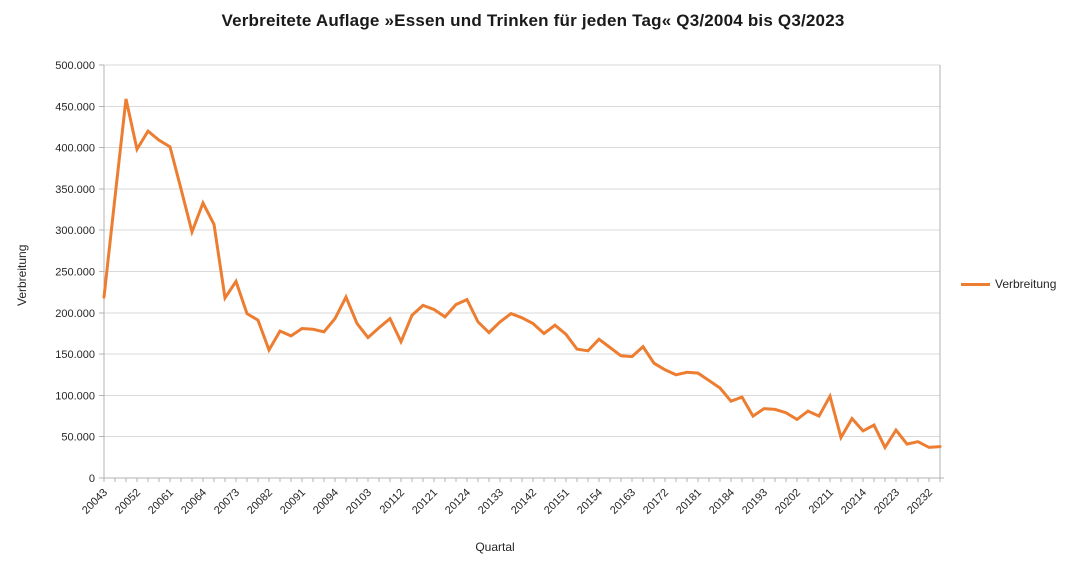 The height and width of the screenshot is (561, 1066). What do you see at coordinates (75, 107) in the screenshot?
I see `y-tick-label: 450.000` at bounding box center [75, 107].